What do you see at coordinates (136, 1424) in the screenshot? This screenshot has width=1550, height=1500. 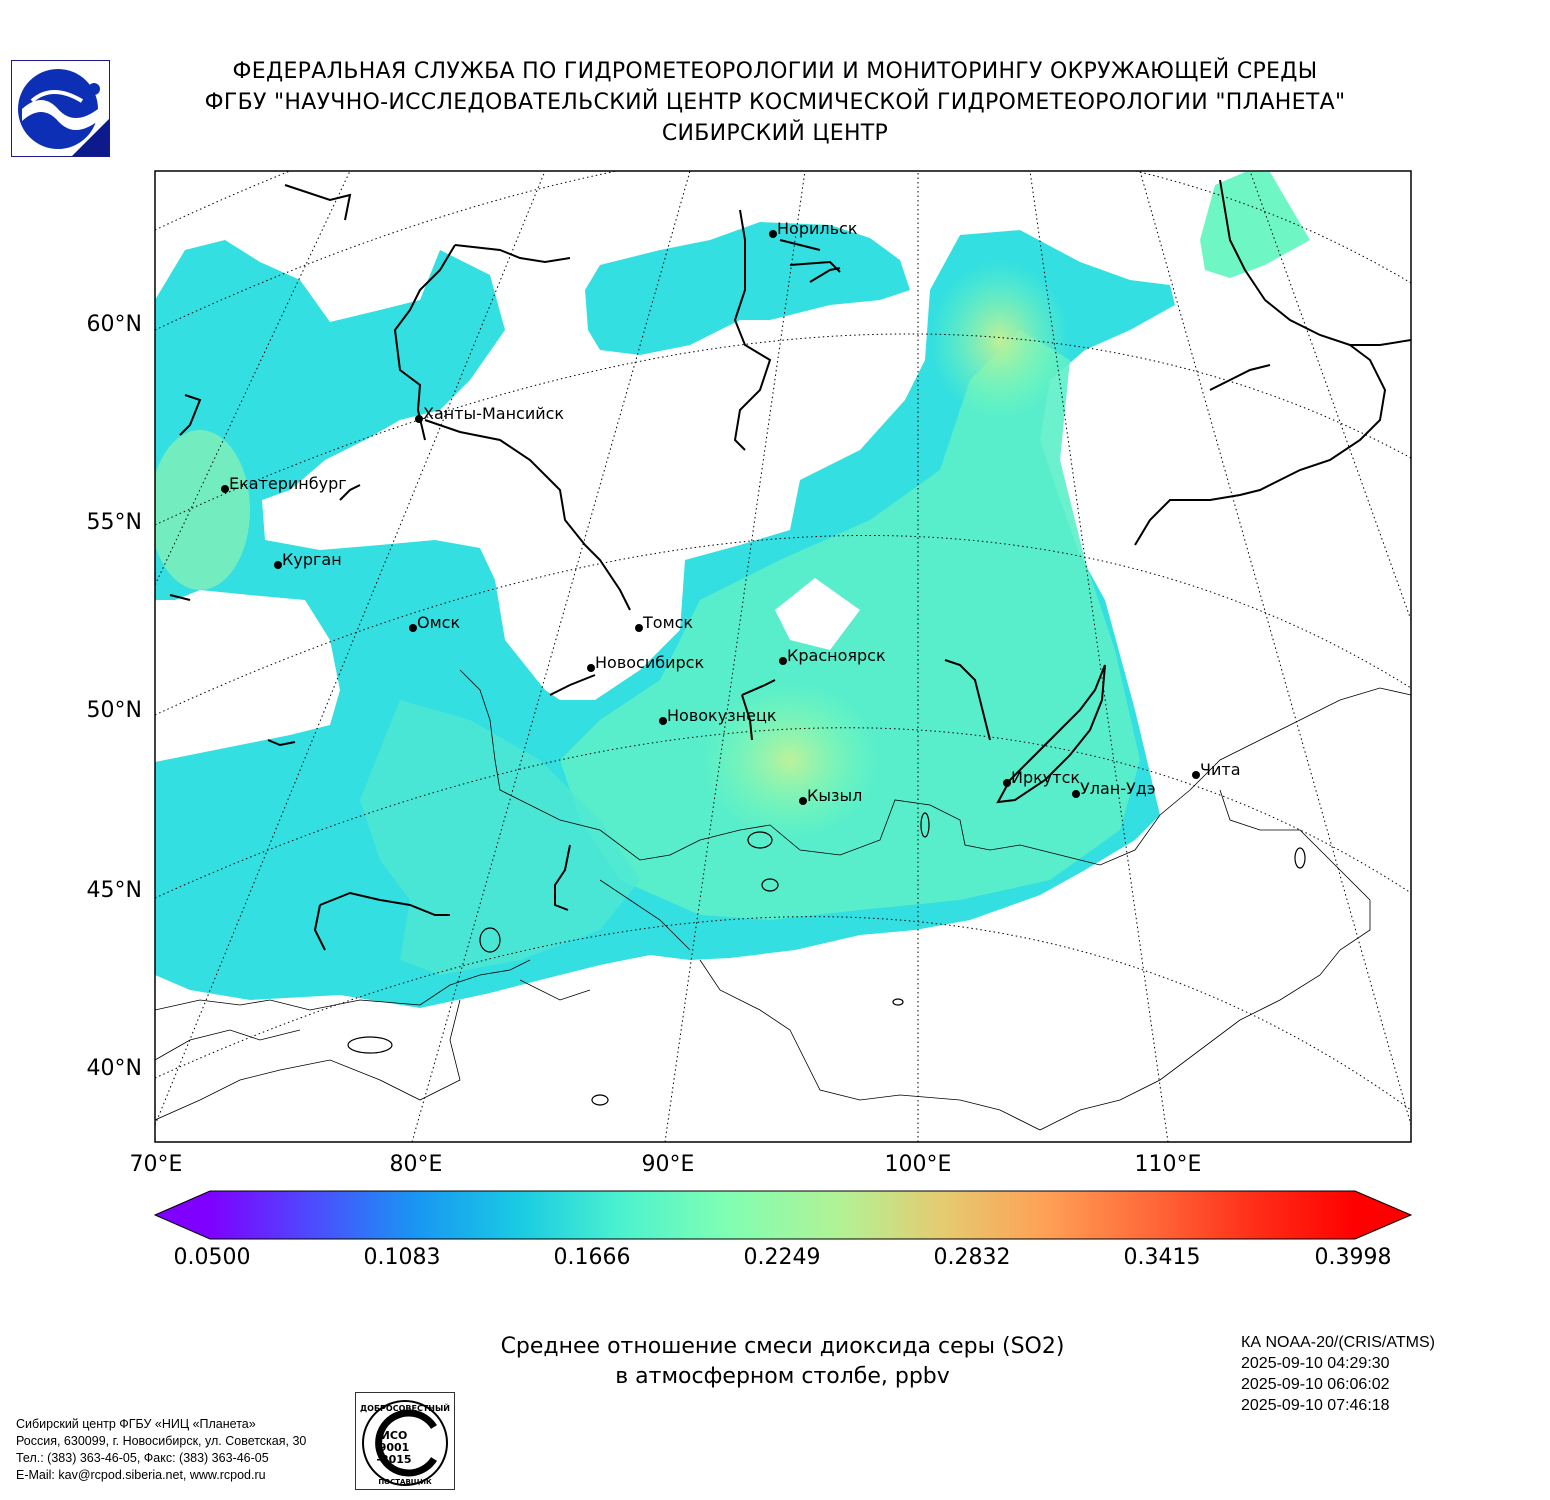 I see `contact-line-1: Сибирский центр ФГБУ «НИЦ «Планета»` at bounding box center [136, 1424].